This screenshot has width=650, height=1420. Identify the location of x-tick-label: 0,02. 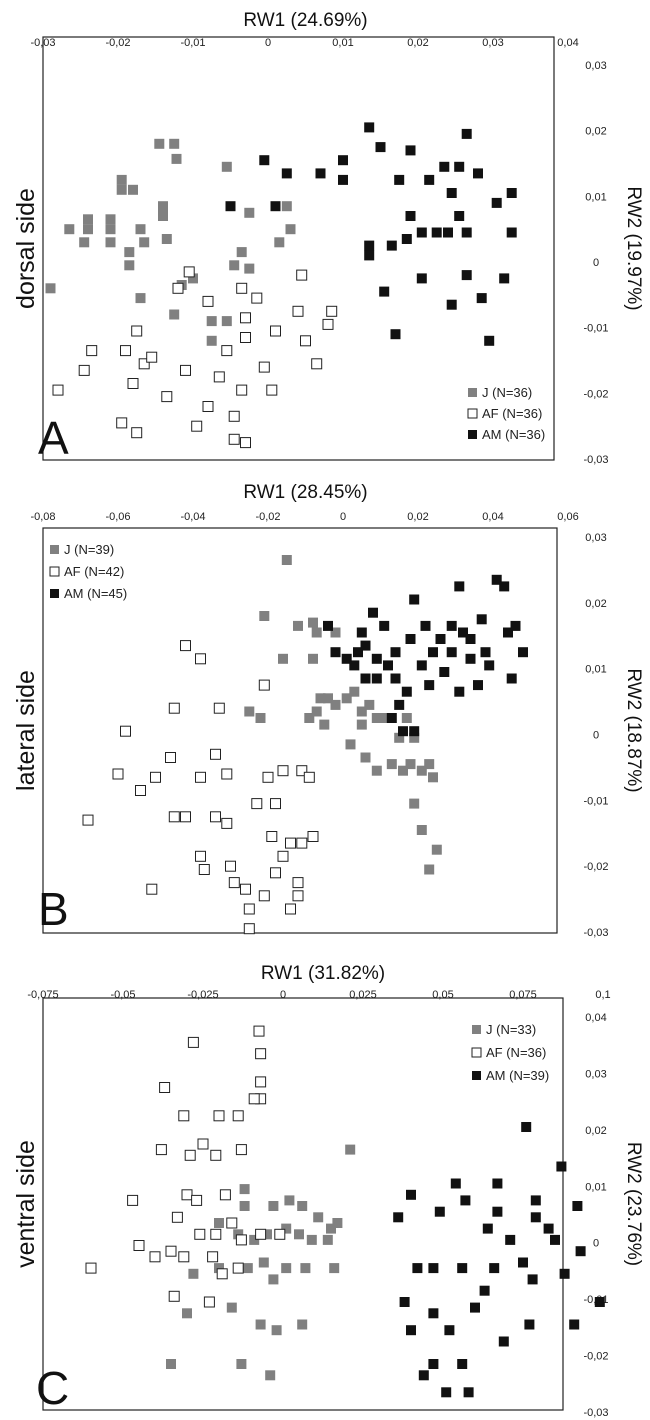
(417, 517).